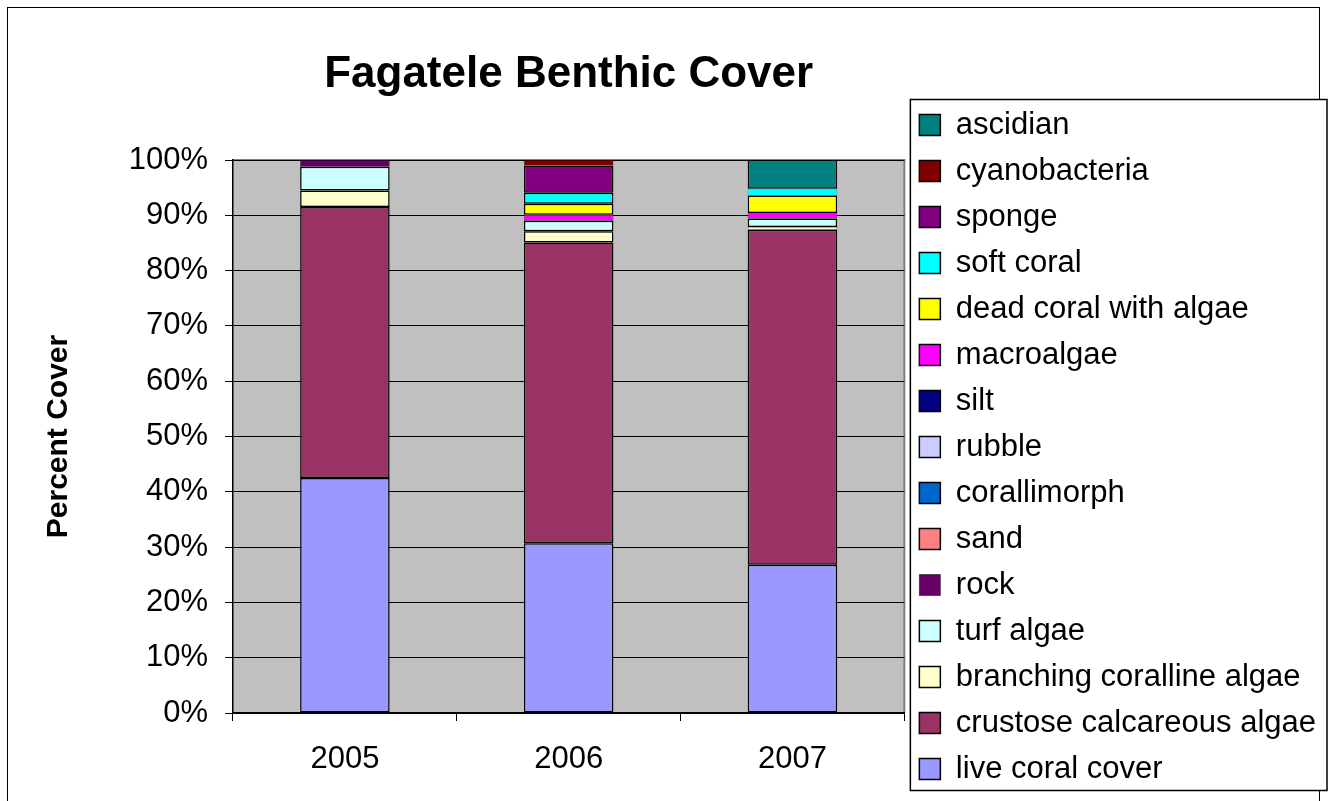 The width and height of the screenshot is (1337, 801). Describe the element at coordinates (176, 656) in the screenshot. I see `y-tick-label: 10%` at that location.